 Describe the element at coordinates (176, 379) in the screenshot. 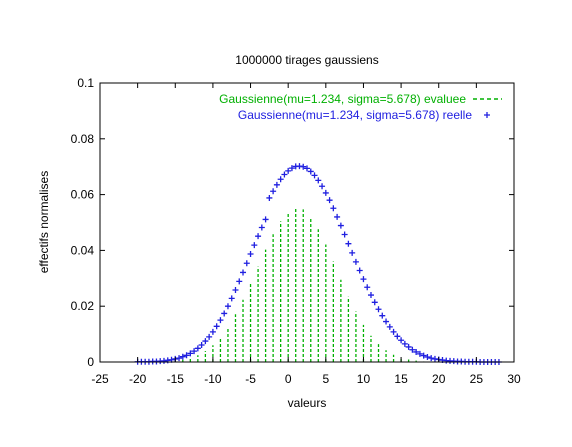

I see `x-tick-label: -15` at that location.